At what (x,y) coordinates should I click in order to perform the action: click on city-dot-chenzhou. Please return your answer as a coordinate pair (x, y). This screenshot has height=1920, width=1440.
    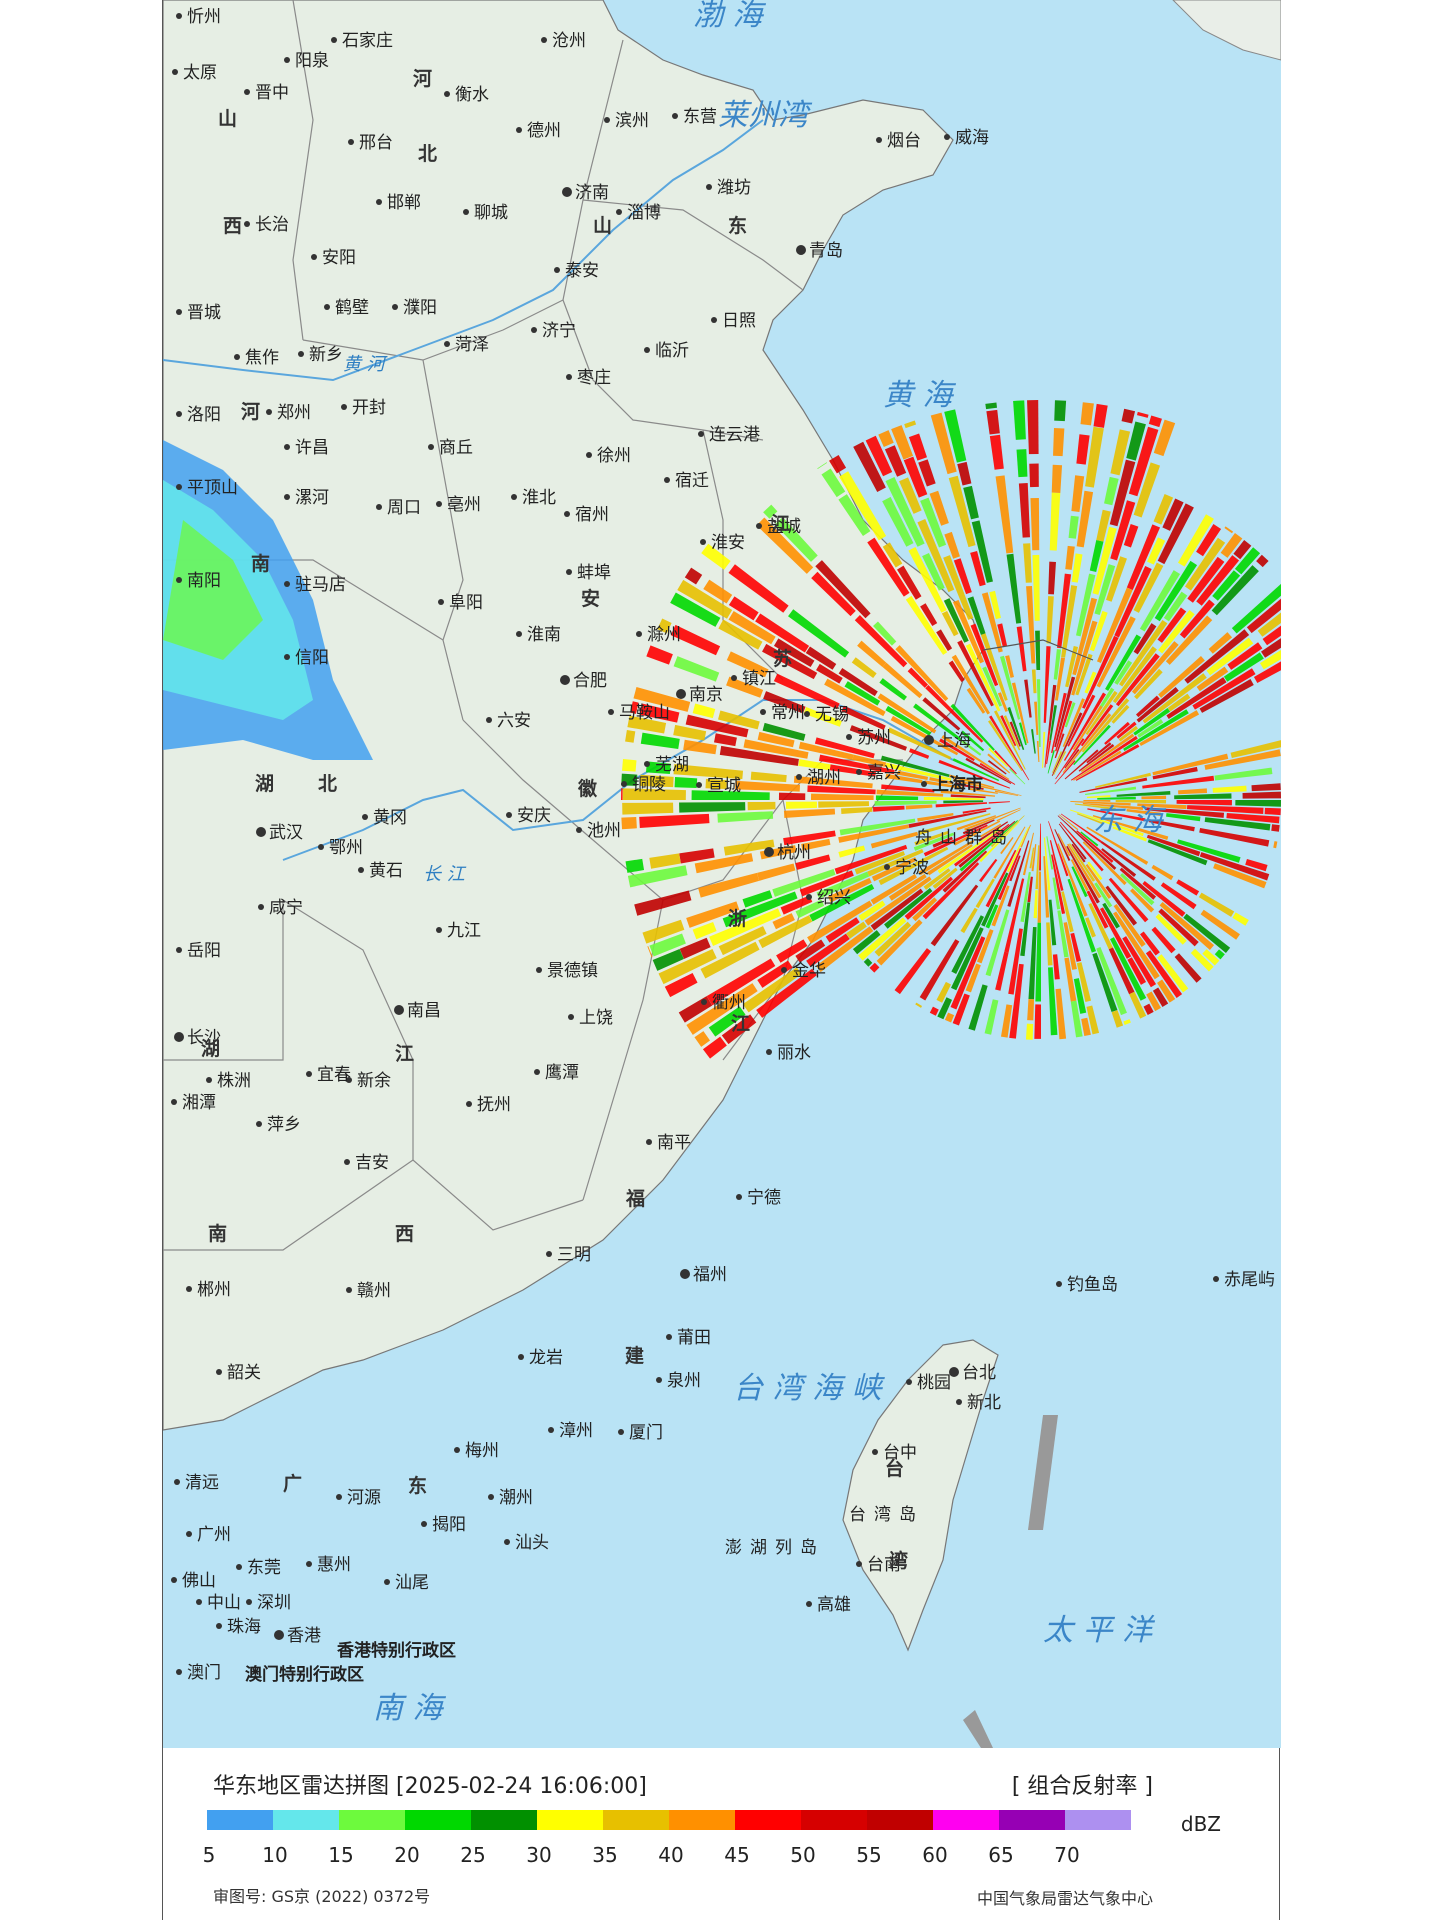
    Looking at the image, I should click on (189, 1289).